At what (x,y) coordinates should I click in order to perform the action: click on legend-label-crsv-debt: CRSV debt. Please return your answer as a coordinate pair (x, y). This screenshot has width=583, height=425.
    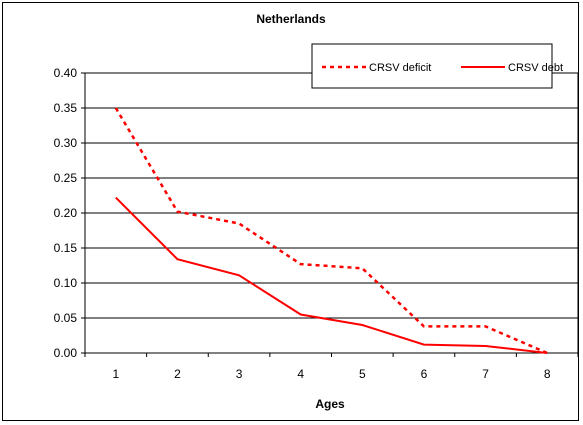
    Looking at the image, I should click on (535, 68).